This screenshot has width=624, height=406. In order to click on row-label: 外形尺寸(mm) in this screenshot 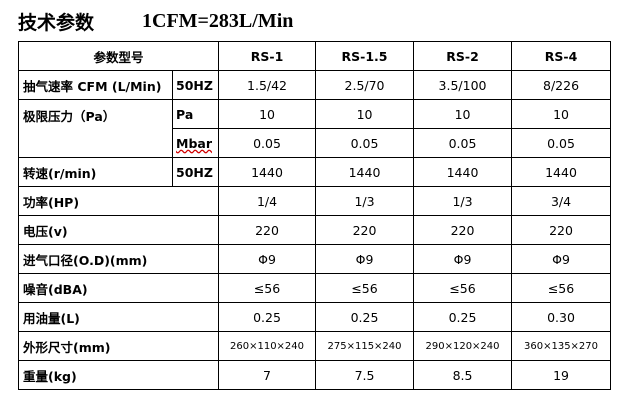, I will do `click(118, 346)`.